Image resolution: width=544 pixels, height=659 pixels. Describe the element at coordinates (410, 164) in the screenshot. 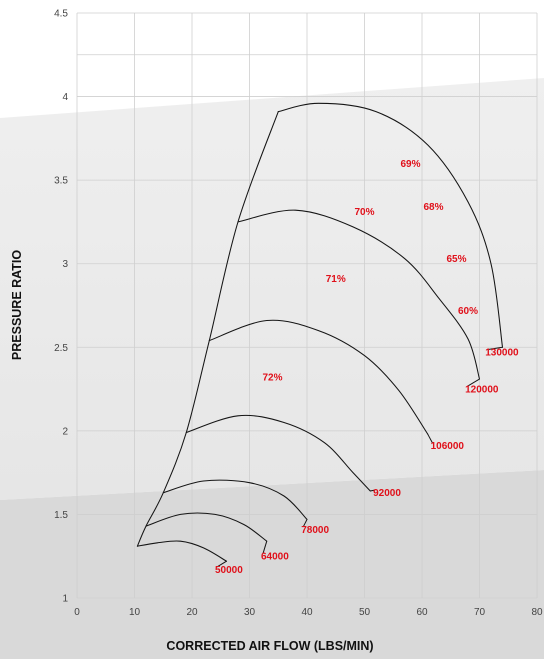

I see `efficiency-label: 69%` at that location.